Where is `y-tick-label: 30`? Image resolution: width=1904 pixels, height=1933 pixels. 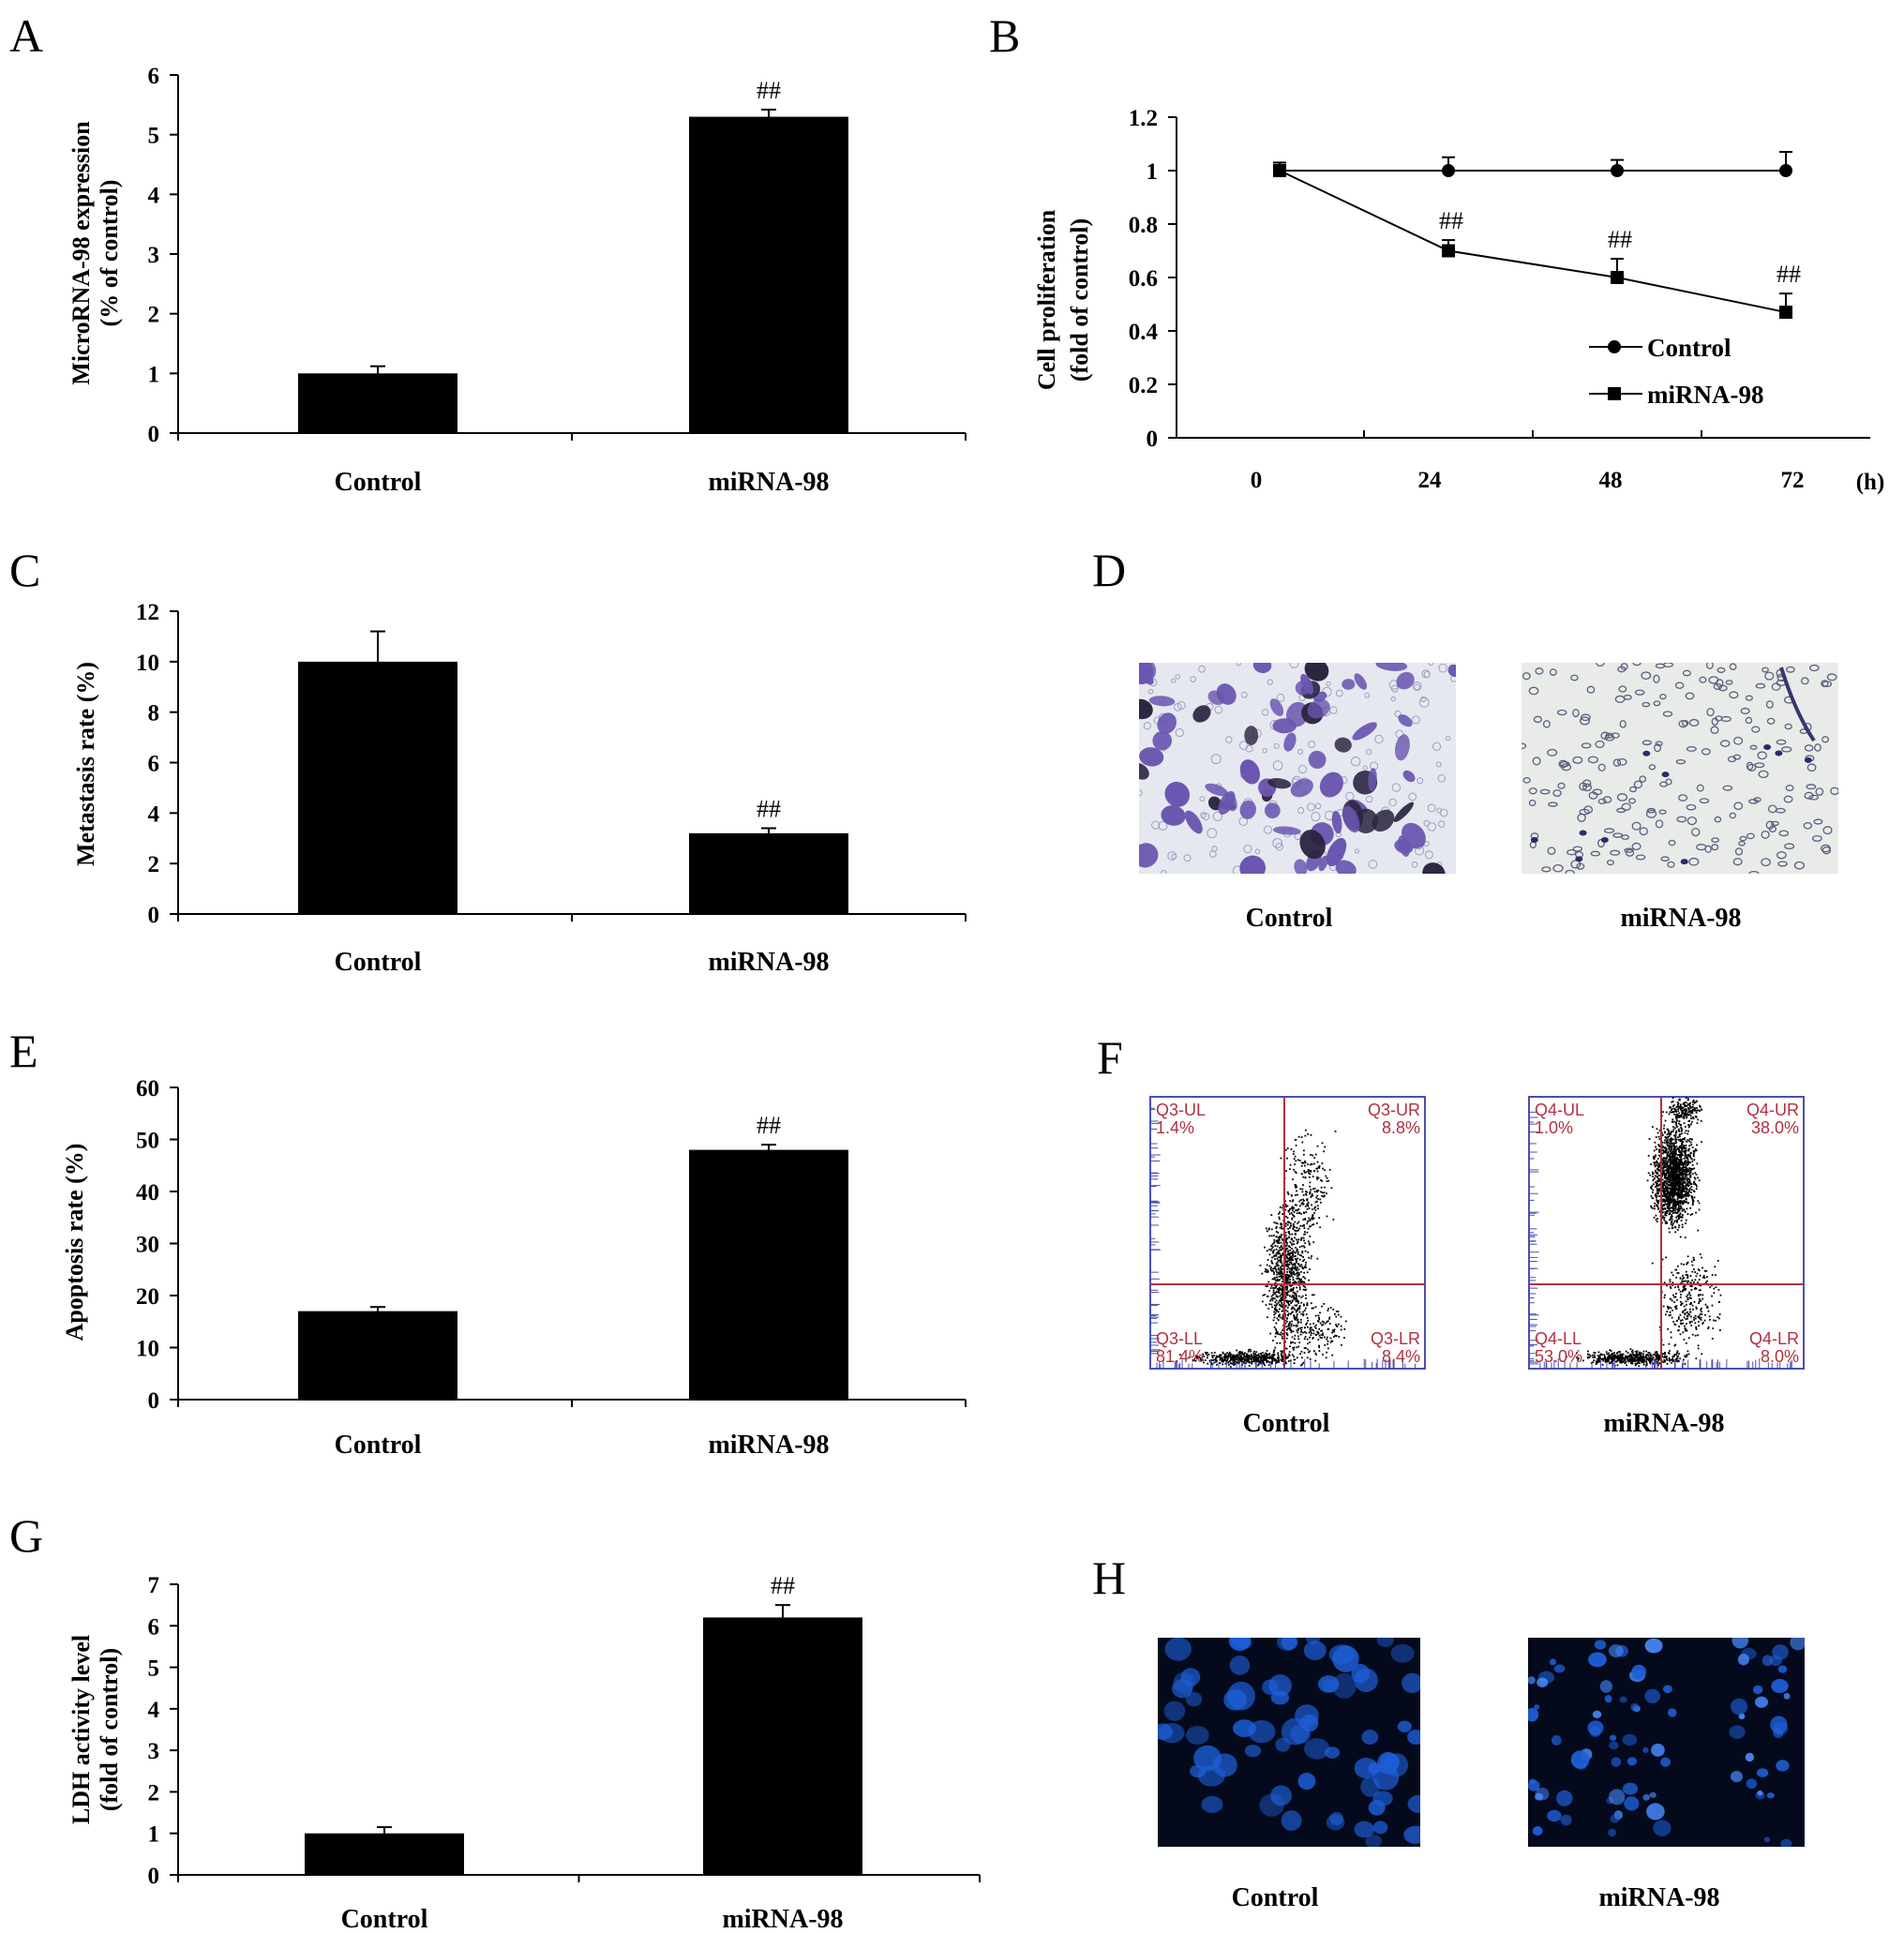 y-tick-label: 30 is located at coordinates (147, 1245).